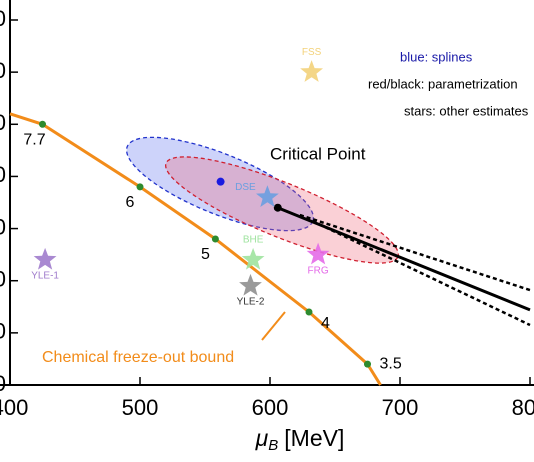 This screenshot has height=462, width=534. Describe the element at coordinates (443, 83) in the screenshot. I see `note: red/black: parametrization` at that location.